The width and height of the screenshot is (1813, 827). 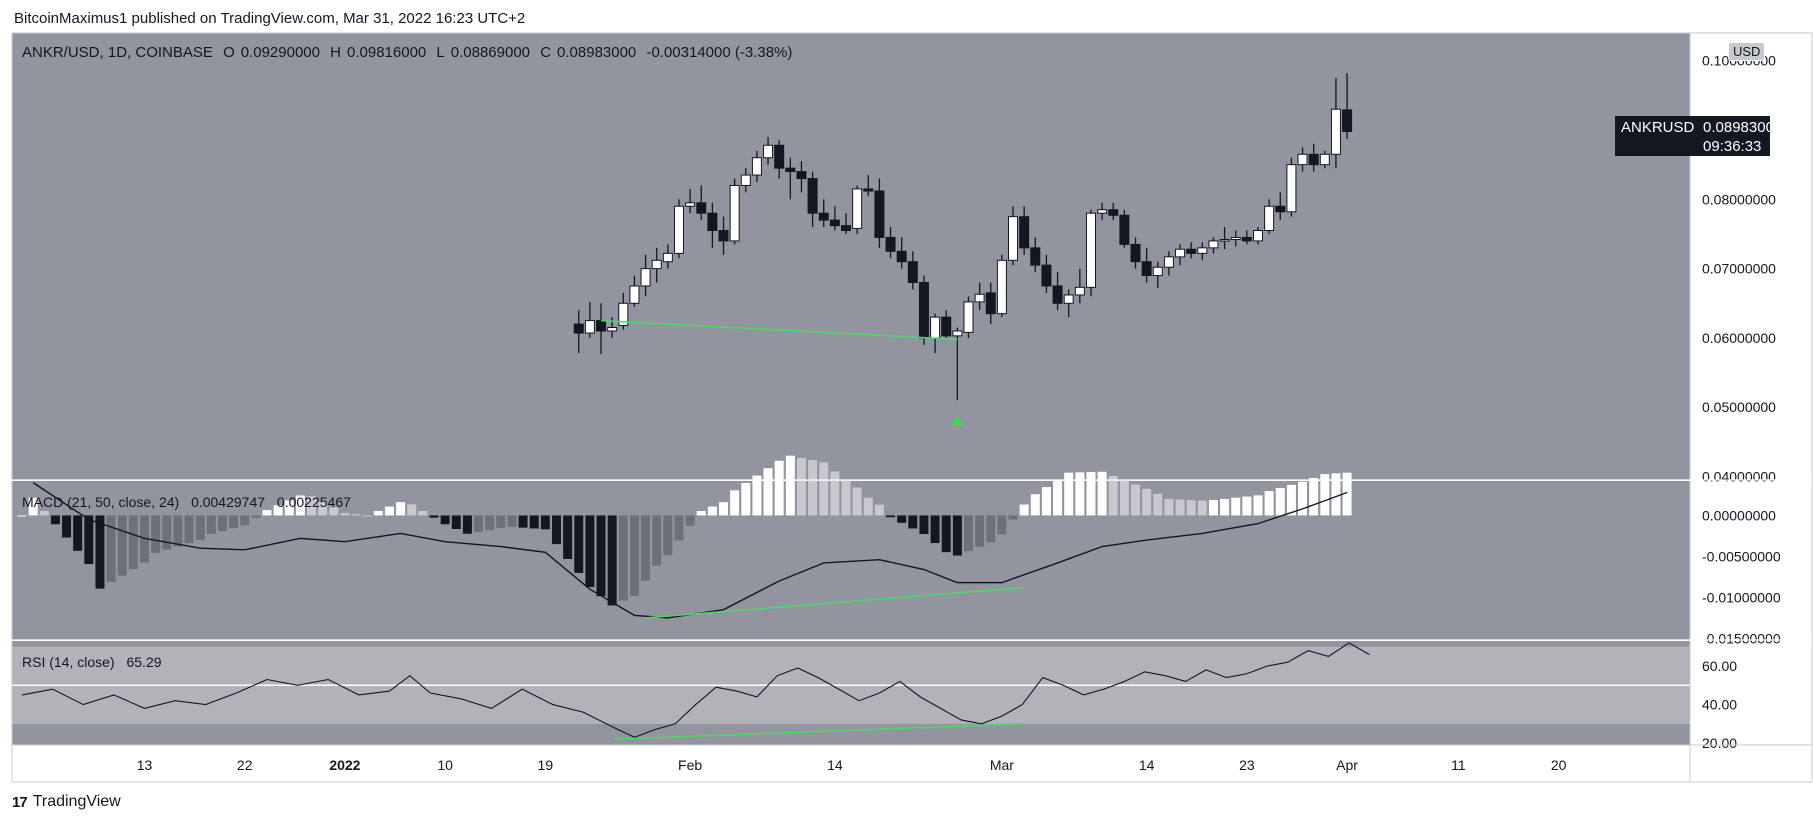 What do you see at coordinates (1719, 705) in the screenshot?
I see `rsi-axis-label: 40.00` at bounding box center [1719, 705].